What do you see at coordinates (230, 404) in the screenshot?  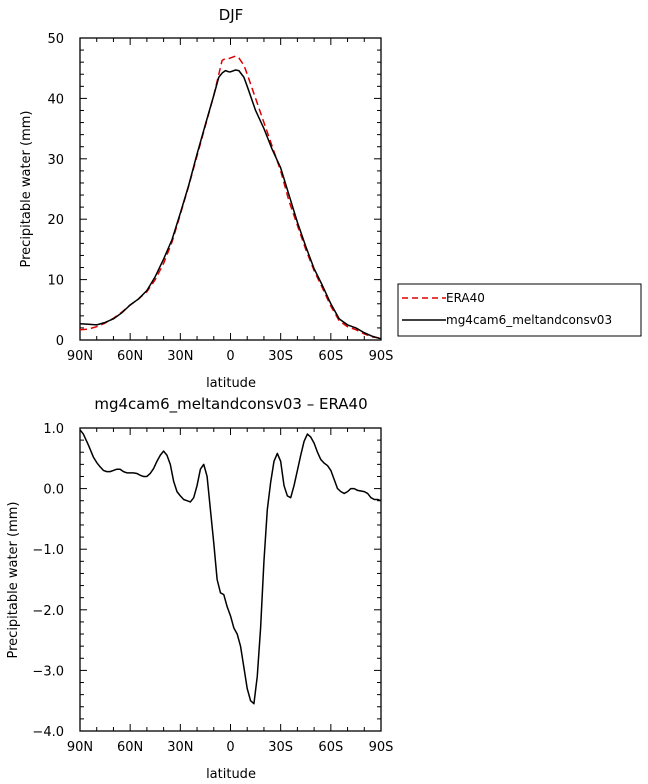 I see `chart-title-bottom: mg4cam6_meltandconsv03 – ERA40` at bounding box center [230, 404].